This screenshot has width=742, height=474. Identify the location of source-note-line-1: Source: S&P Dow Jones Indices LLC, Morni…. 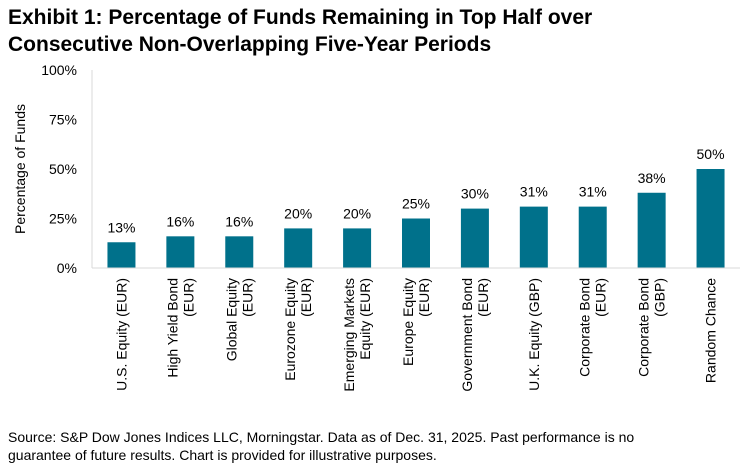
(321, 437).